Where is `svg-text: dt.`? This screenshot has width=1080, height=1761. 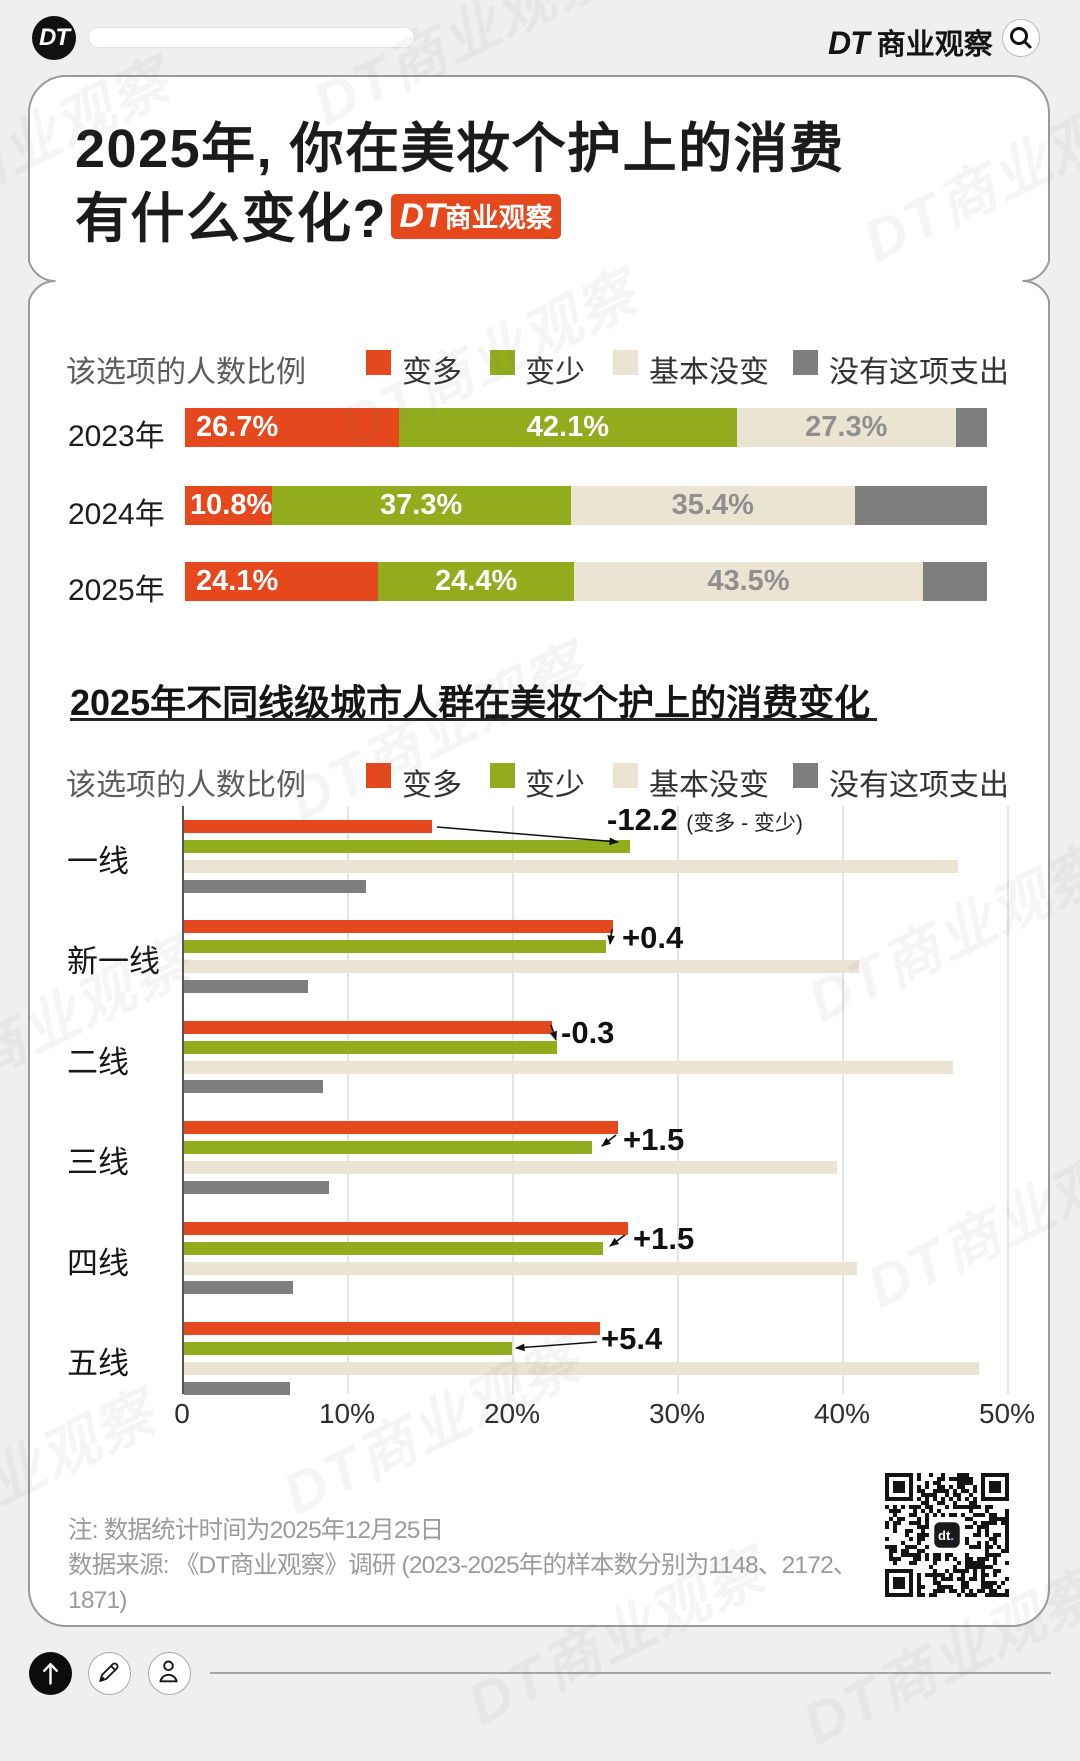
svg-text: dt. is located at coordinates (946, 1535).